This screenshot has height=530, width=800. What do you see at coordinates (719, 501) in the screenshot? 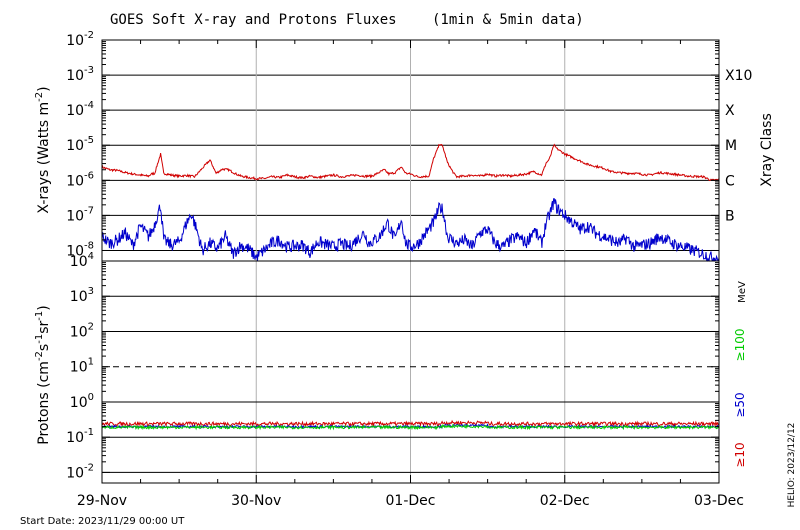
I see `x-tick-label: 03-Dec` at bounding box center [719, 501].